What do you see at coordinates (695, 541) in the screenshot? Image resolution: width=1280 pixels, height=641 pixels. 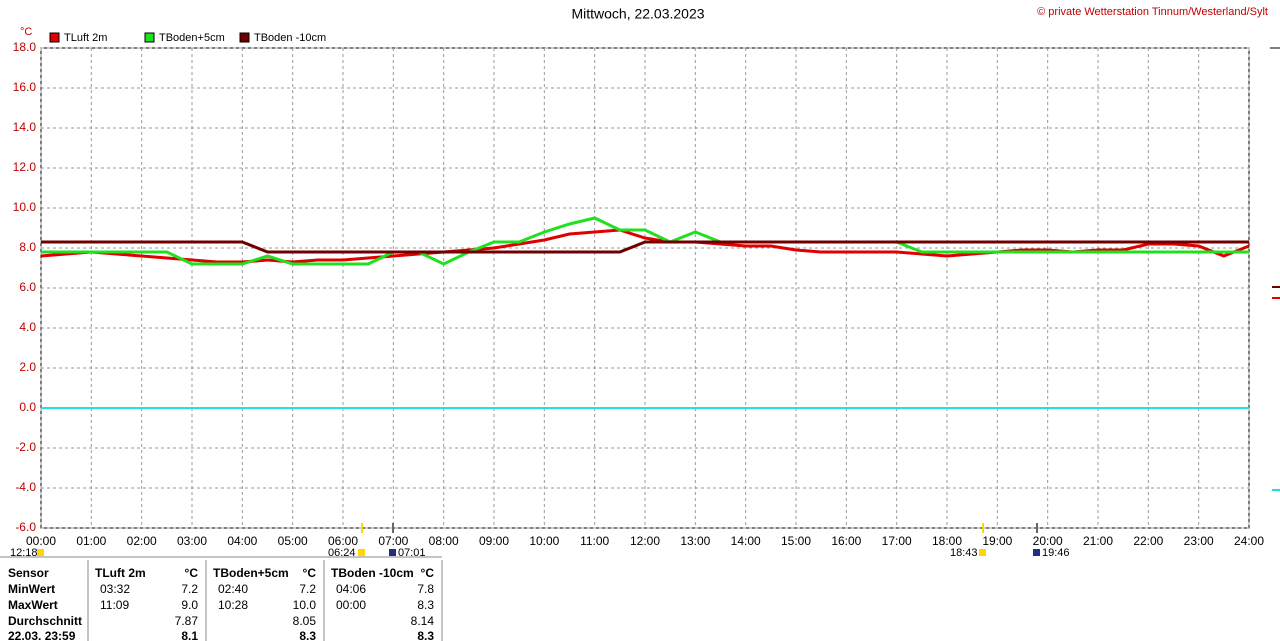 I see `x-tick-label: 13:00` at bounding box center [695, 541].